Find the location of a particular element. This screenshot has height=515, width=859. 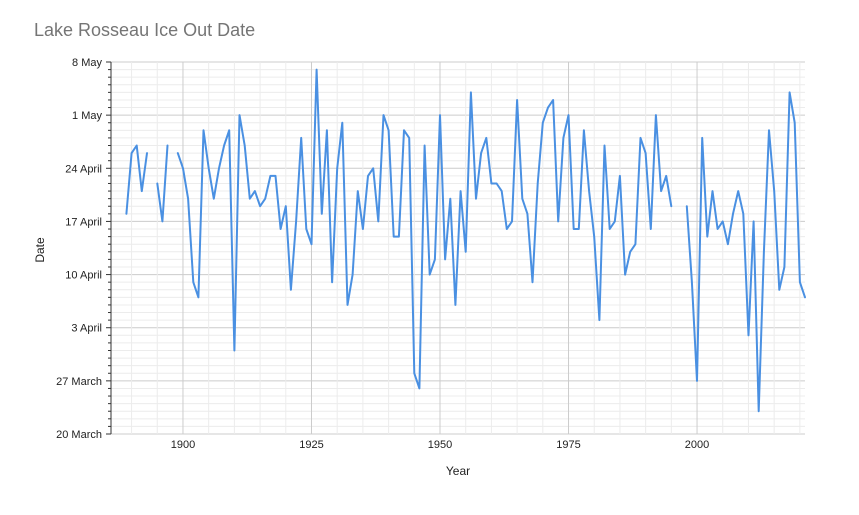

x-tick-label: 2000 is located at coordinates (697, 445).